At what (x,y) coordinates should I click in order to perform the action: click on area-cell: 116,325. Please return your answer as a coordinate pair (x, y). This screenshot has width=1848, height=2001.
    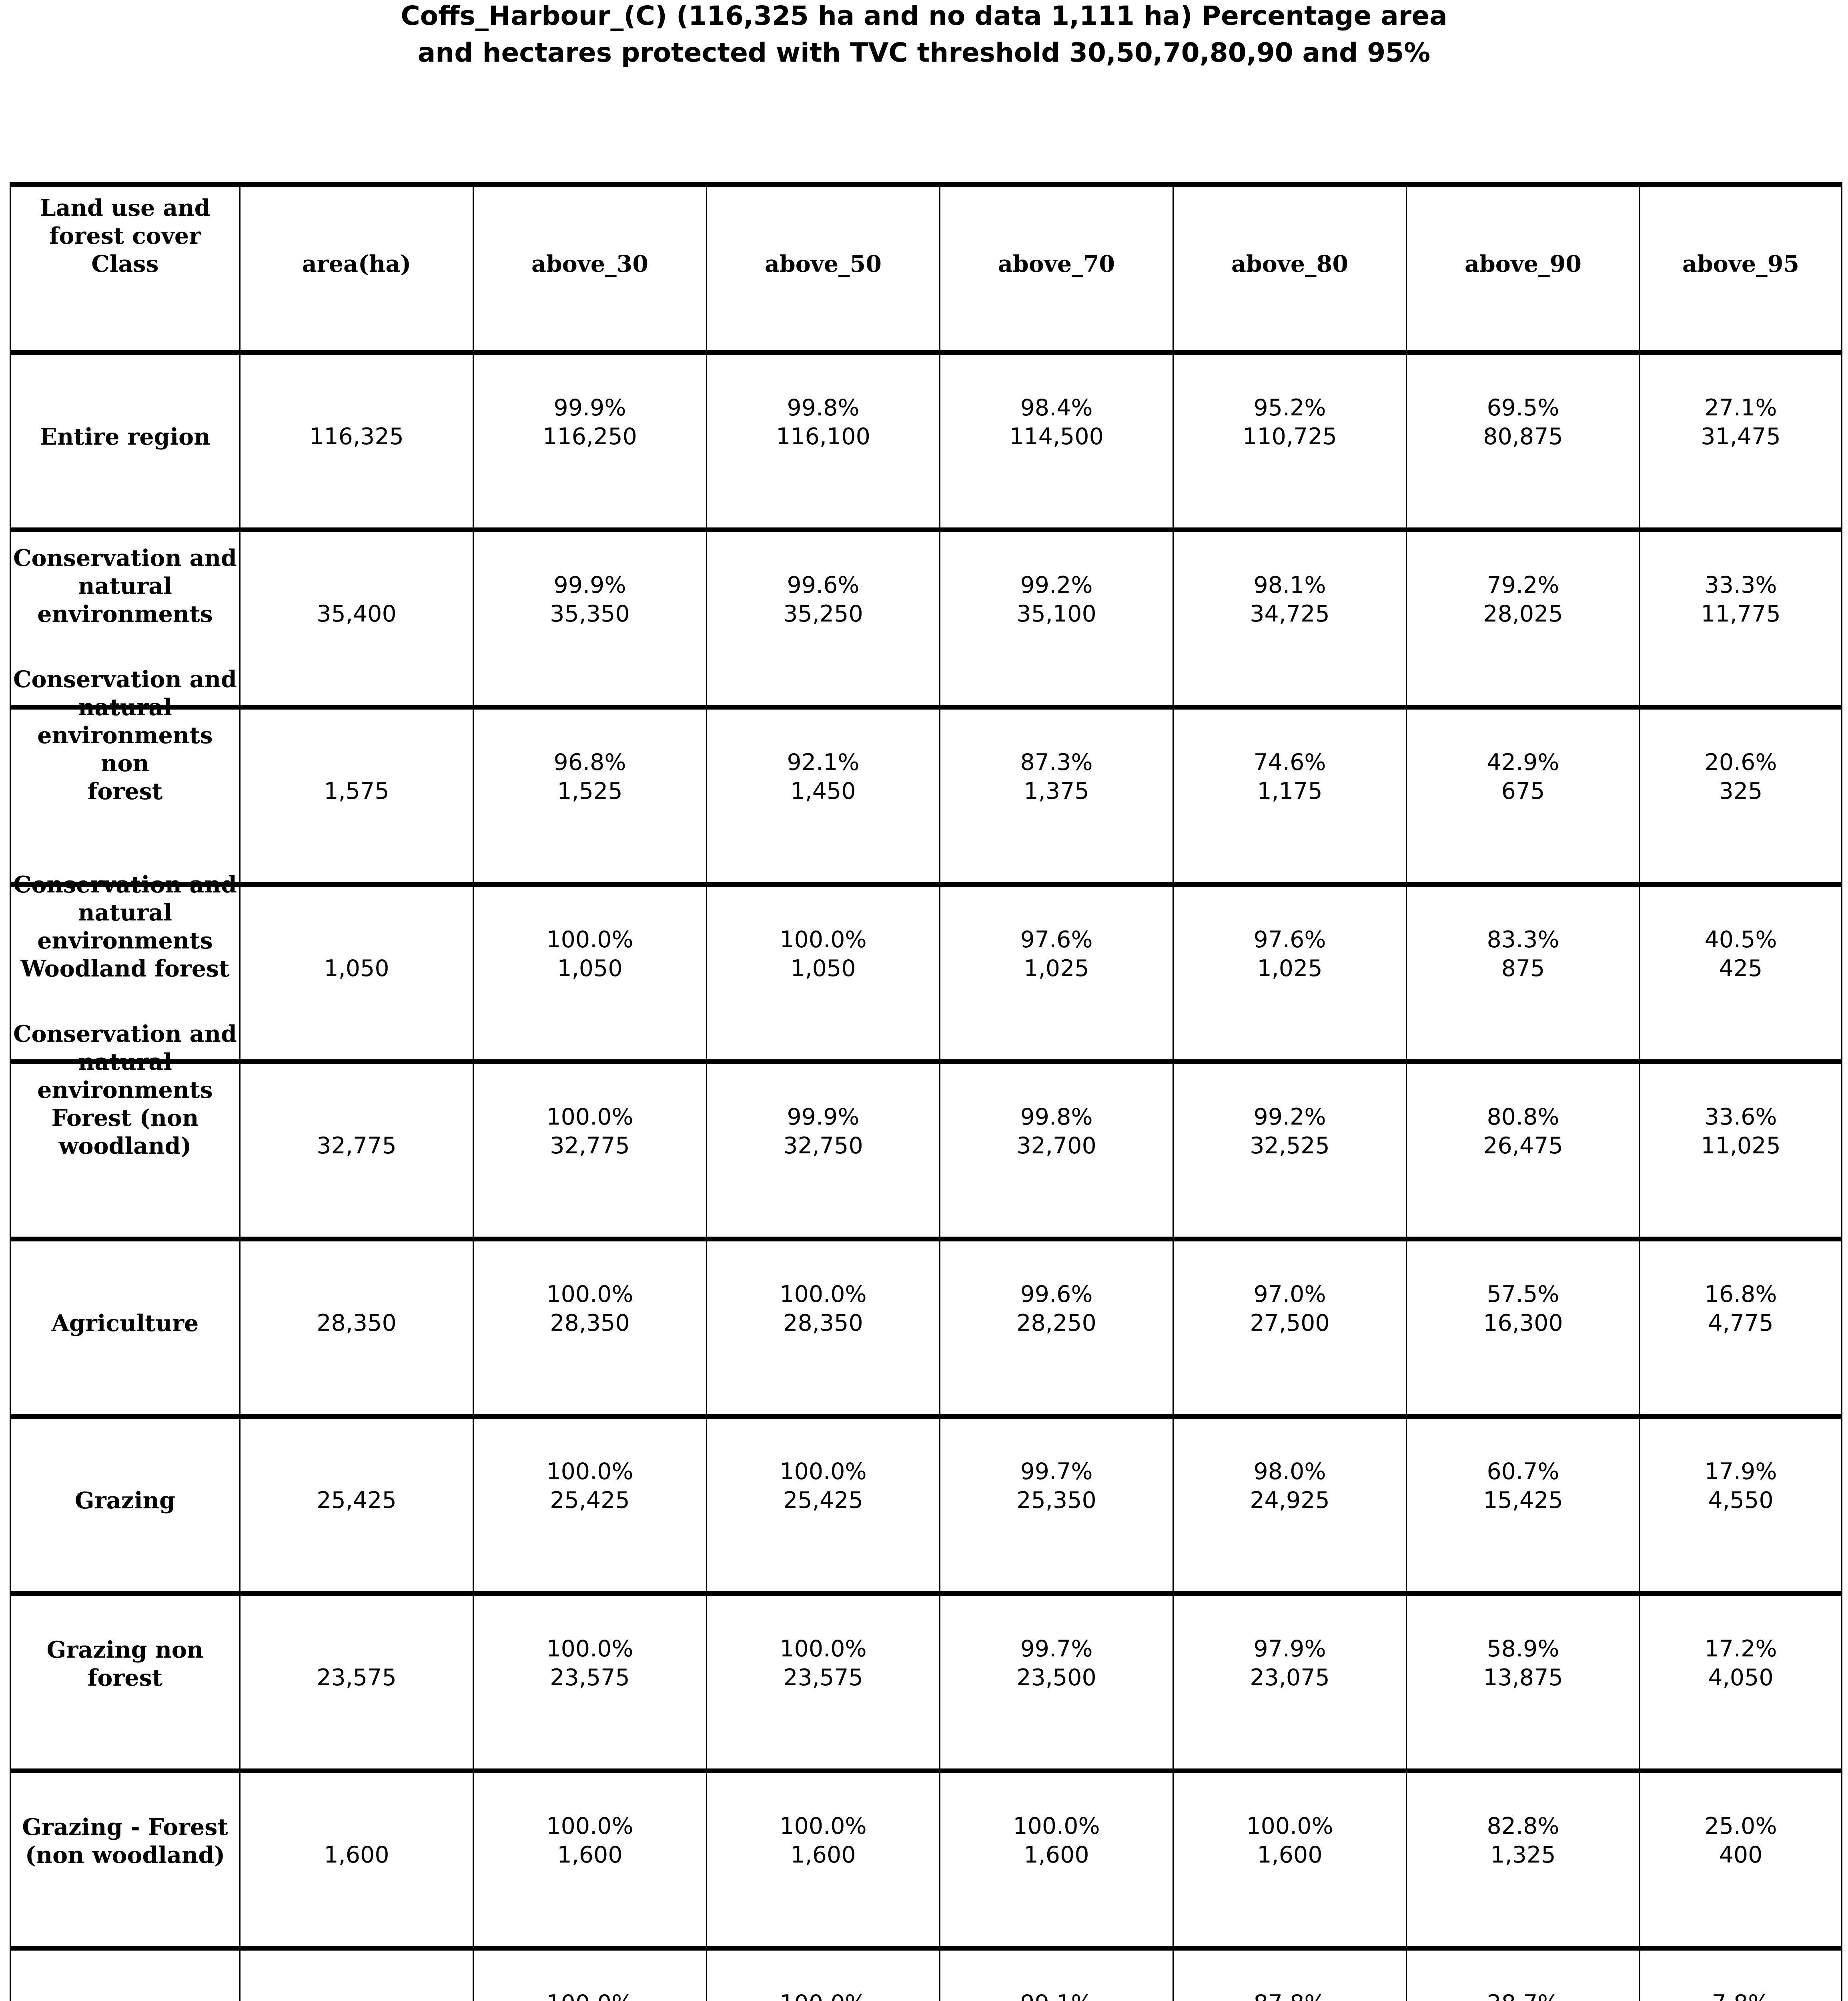
    Looking at the image, I should click on (357, 441).